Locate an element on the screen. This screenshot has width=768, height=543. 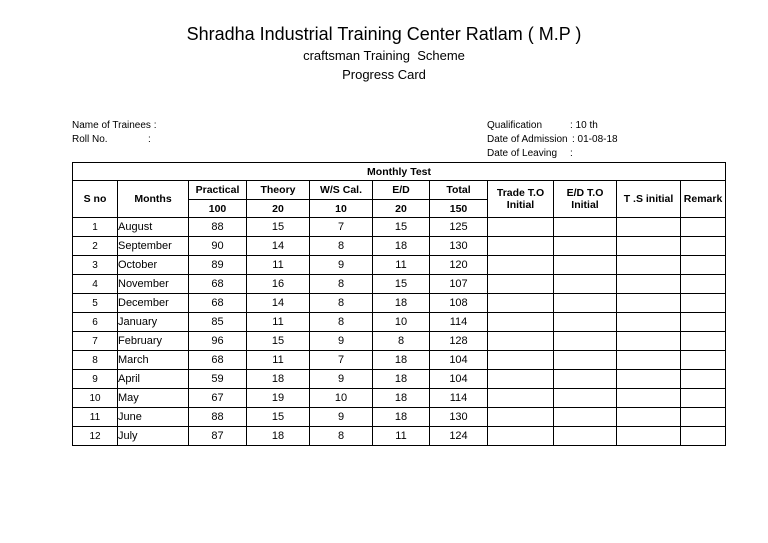
value-cell: 14 is located at coordinates (278, 303).